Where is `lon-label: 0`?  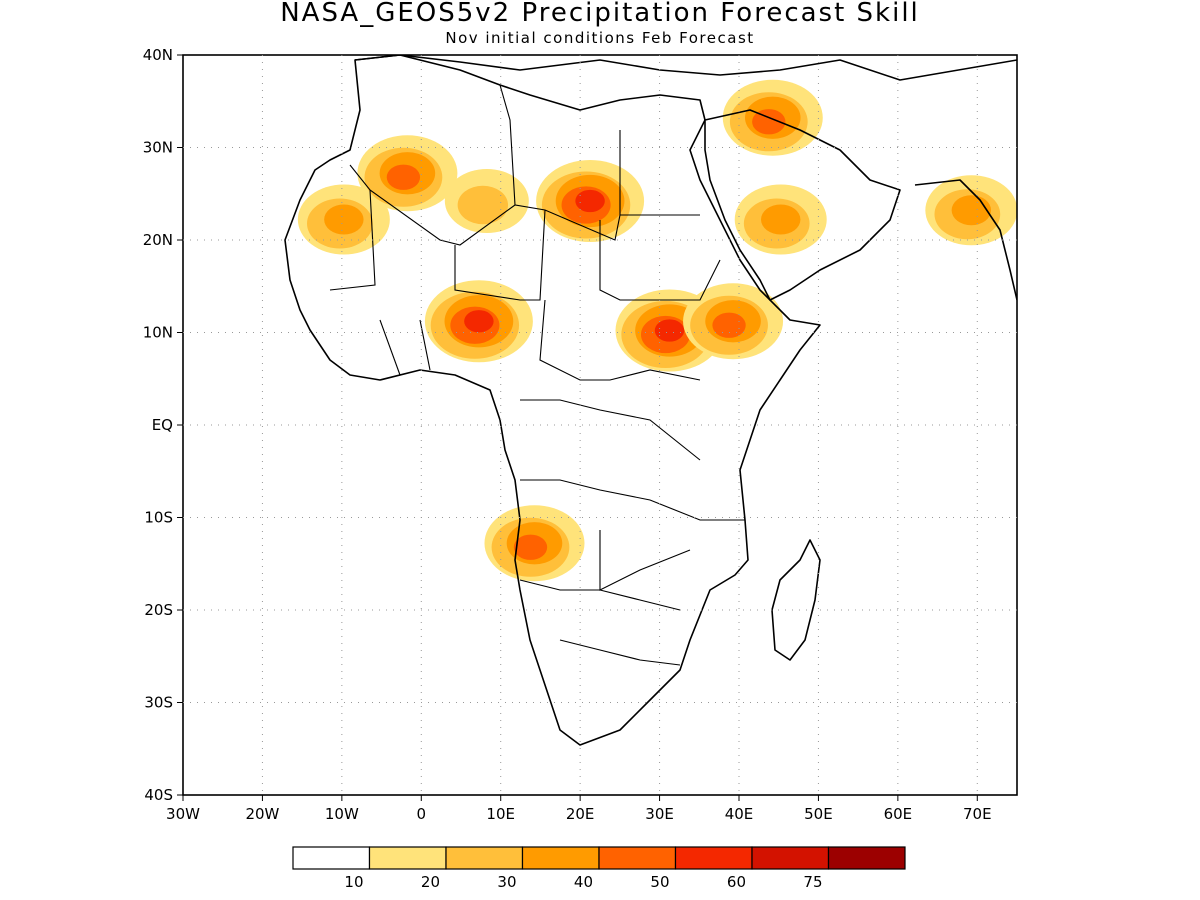 lon-label: 0 is located at coordinates (422, 814).